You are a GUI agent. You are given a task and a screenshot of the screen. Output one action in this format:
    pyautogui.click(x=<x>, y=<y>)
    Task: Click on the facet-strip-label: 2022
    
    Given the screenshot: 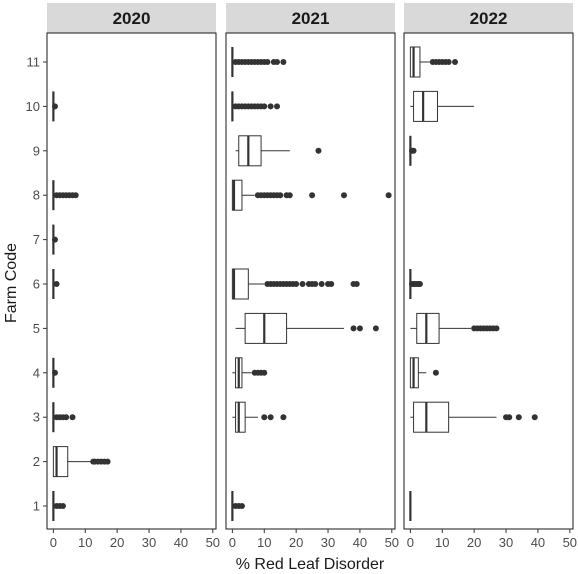 What is the action you would take?
    pyautogui.click(x=489, y=18)
    